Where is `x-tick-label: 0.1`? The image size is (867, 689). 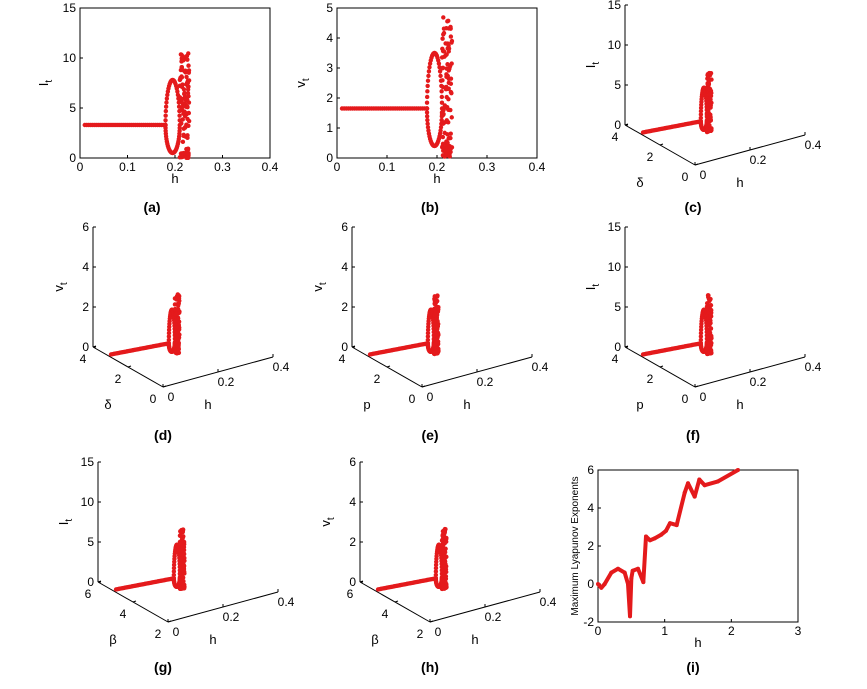 x-tick-label: 0.1 is located at coordinates (127, 167).